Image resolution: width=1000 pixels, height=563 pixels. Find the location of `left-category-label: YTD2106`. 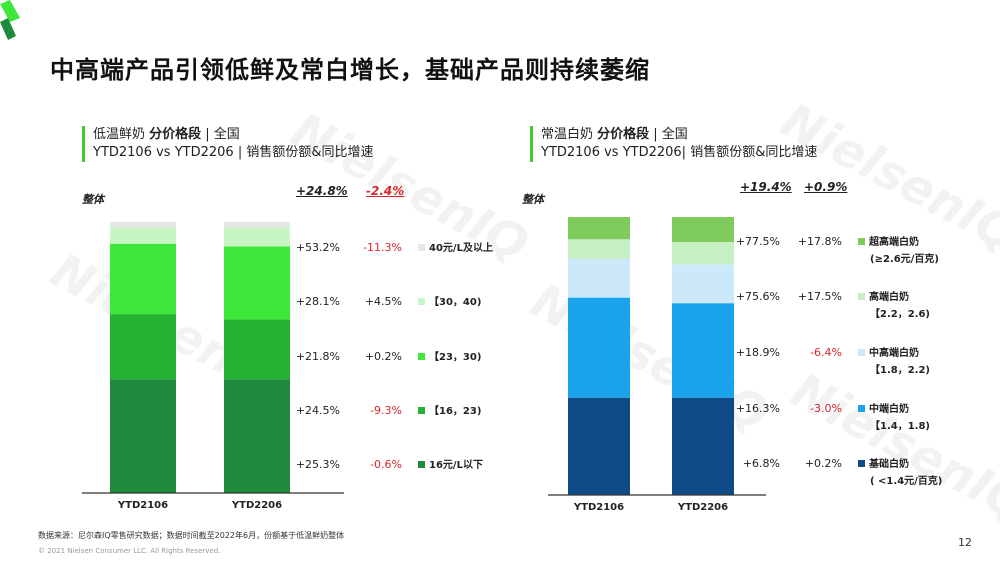

left-category-label: YTD2106 is located at coordinates (143, 505).